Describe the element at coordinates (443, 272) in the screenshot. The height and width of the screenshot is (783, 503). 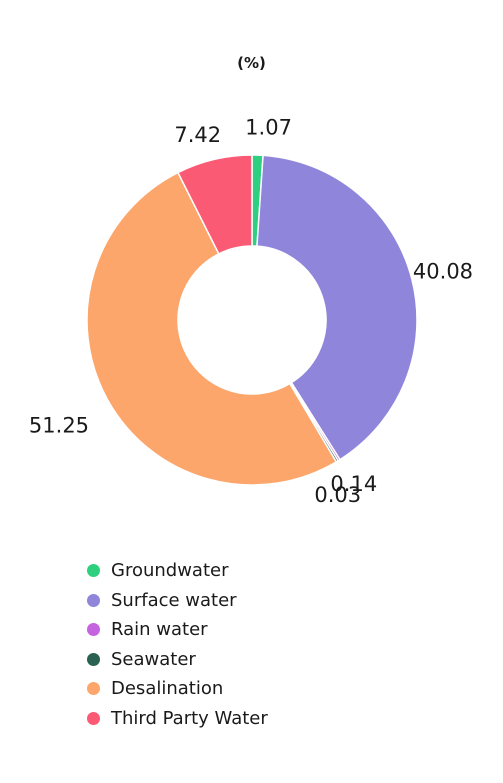
I see `data-label-surface-water: 40.08` at that location.